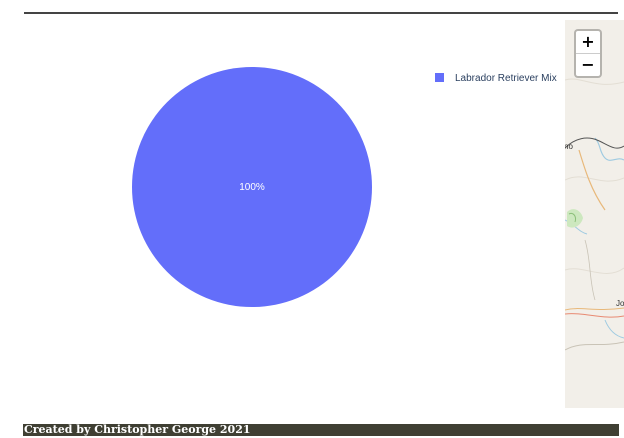  I want to click on zoom-control: + −, so click(588, 53).